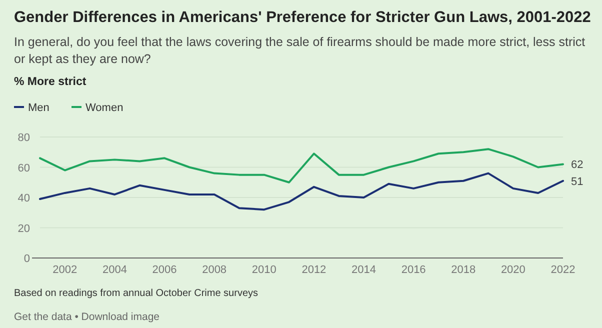 The height and width of the screenshot is (328, 602). Describe the element at coordinates (24, 198) in the screenshot. I see `y-tick-label: 40` at that location.